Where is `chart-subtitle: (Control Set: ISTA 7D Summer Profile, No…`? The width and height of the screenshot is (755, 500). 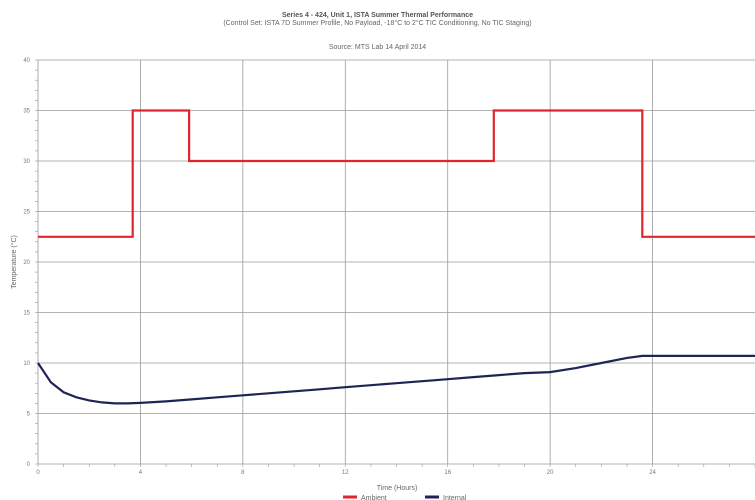 chart-subtitle: (Control Set: ISTA 7D Summer Profile, No… is located at coordinates (377, 23).